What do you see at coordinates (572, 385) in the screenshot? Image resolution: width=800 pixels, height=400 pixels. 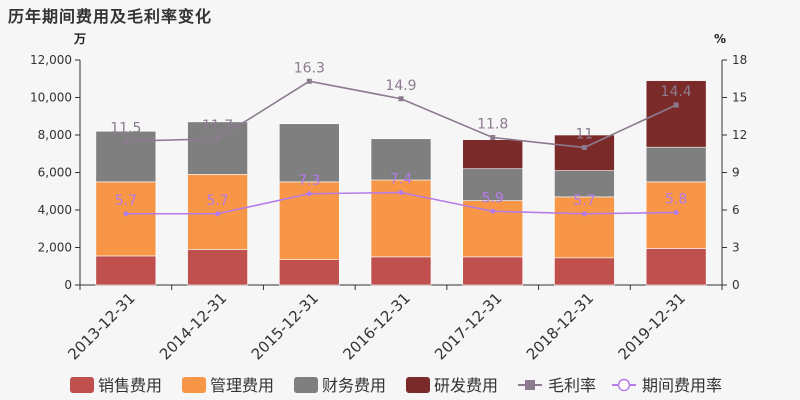 I see `legend-label: 毛利率` at bounding box center [572, 385].